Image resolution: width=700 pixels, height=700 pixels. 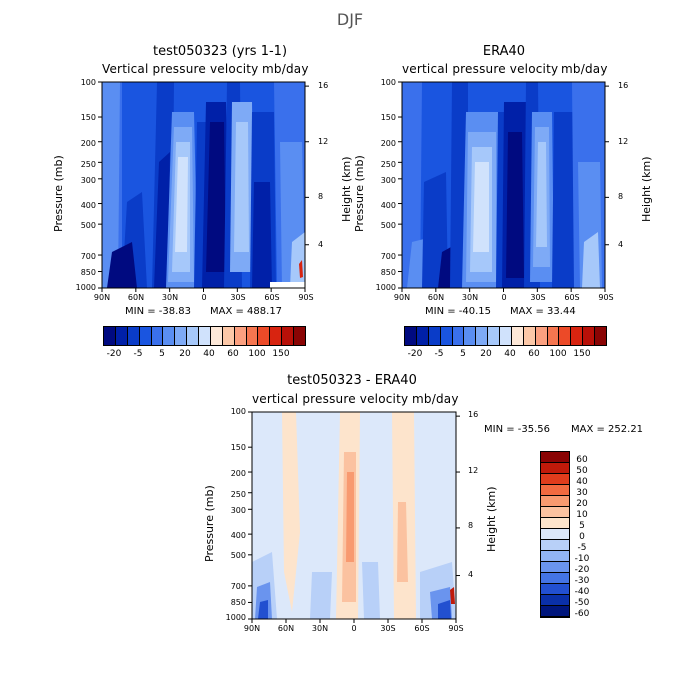 What do you see at coordinates (402, 297) in the screenshot?
I see `panel2-xtick: 90N` at bounding box center [402, 297].